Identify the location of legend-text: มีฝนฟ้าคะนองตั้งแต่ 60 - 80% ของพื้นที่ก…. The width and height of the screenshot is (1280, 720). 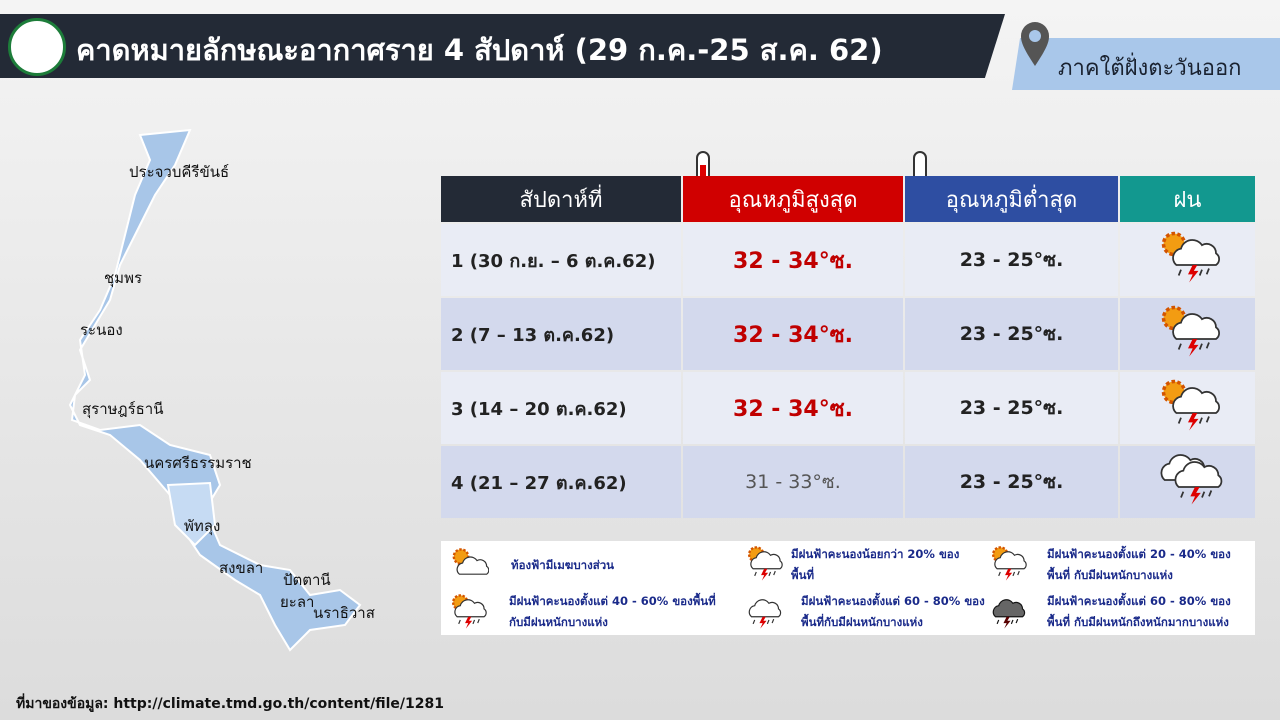
(893, 611).